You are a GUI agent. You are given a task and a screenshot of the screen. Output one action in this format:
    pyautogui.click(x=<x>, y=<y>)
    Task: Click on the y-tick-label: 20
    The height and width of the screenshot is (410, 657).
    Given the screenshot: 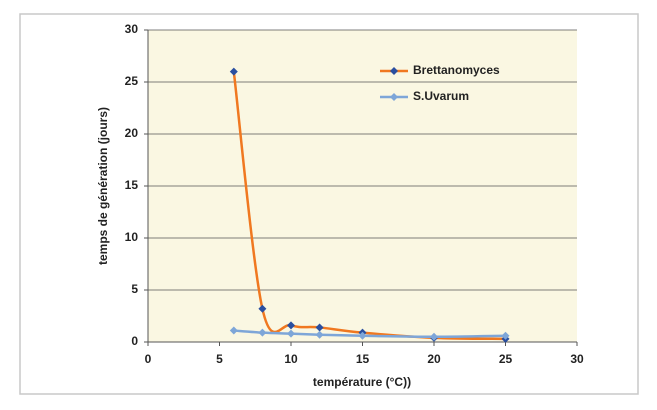 What is the action you would take?
    pyautogui.click(x=132, y=133)
    